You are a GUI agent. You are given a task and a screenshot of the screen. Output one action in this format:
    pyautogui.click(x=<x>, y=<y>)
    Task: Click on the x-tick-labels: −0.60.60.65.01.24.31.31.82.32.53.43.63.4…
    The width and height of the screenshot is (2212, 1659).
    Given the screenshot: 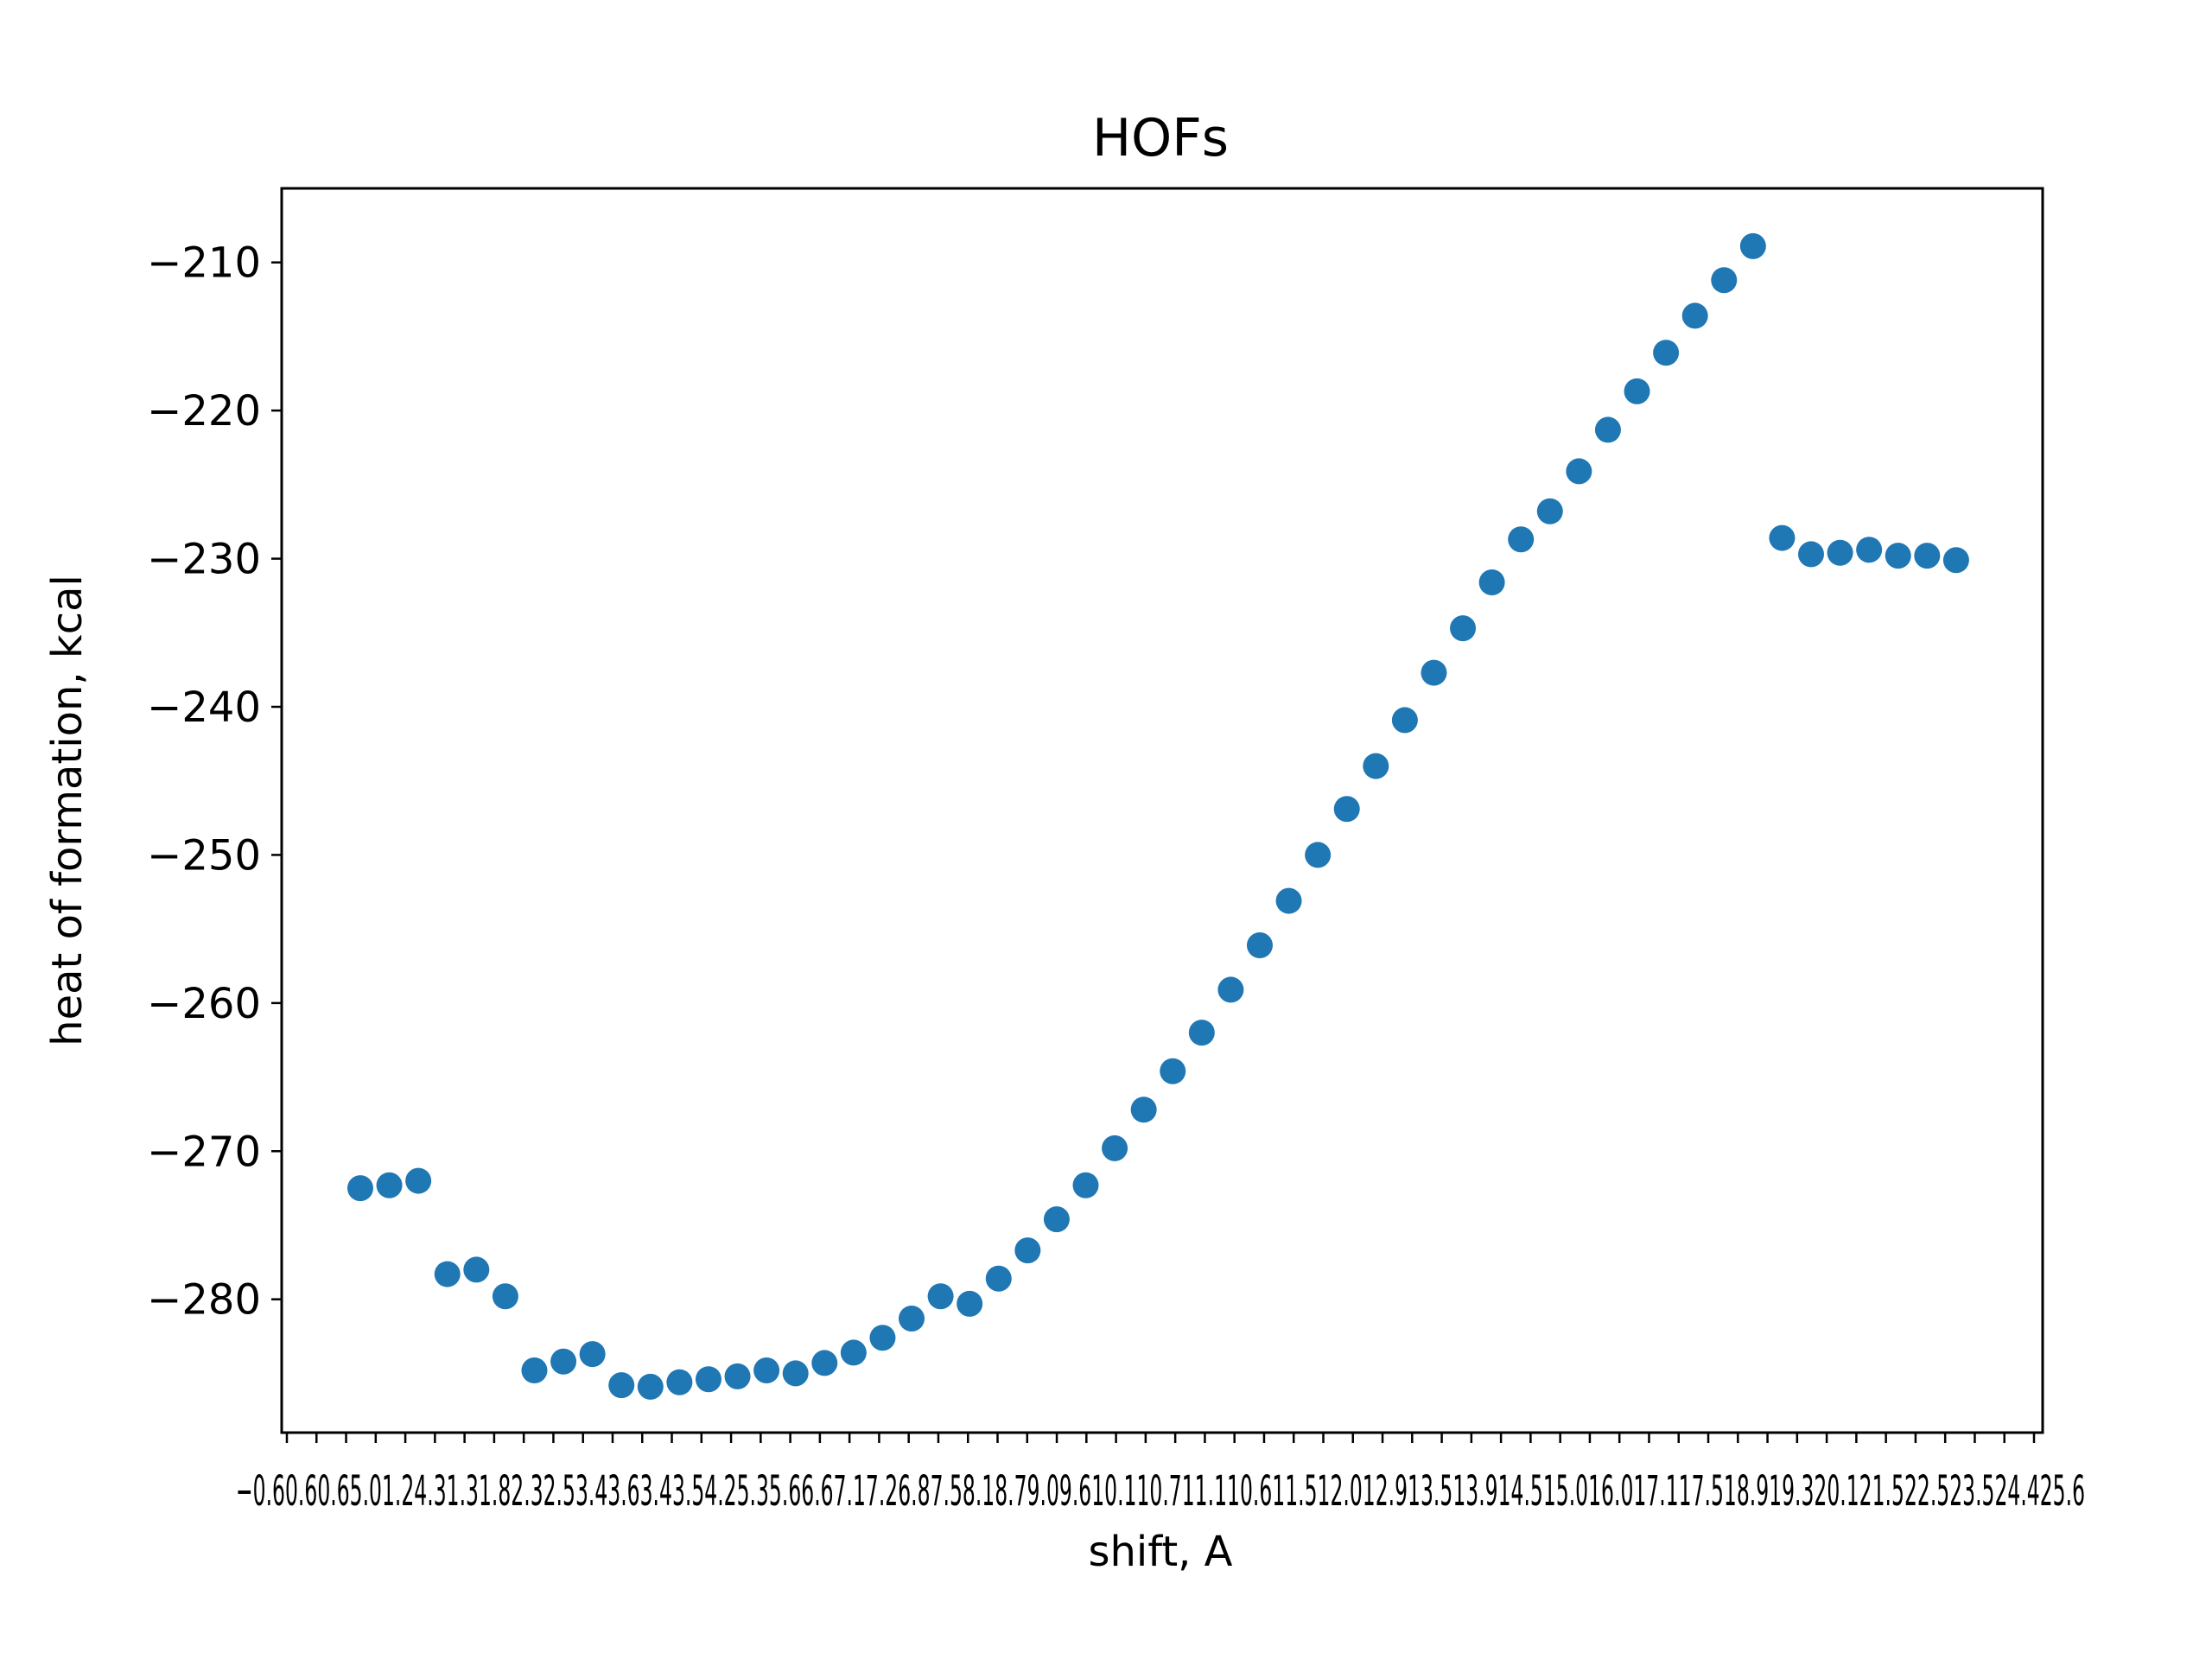 What is the action you would take?
    pyautogui.click(x=1160, y=1491)
    